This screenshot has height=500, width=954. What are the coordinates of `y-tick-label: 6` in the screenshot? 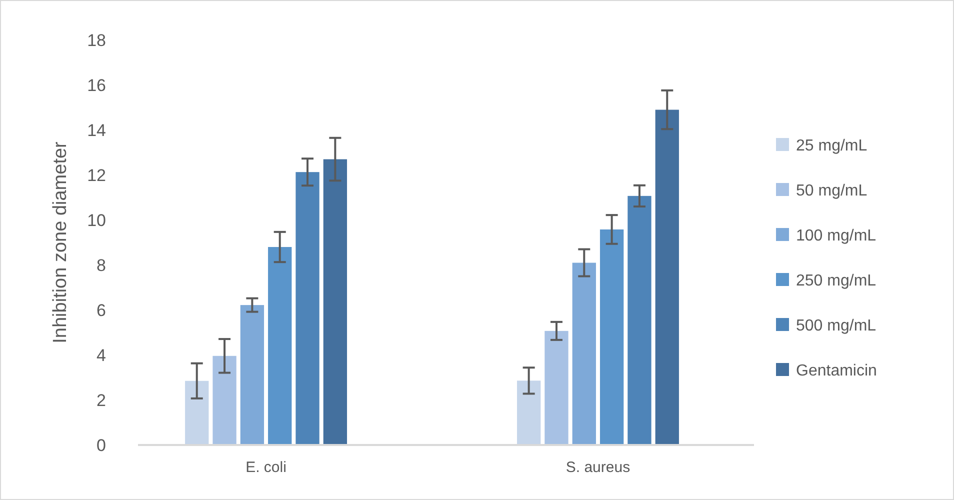 It's located at (101, 310).